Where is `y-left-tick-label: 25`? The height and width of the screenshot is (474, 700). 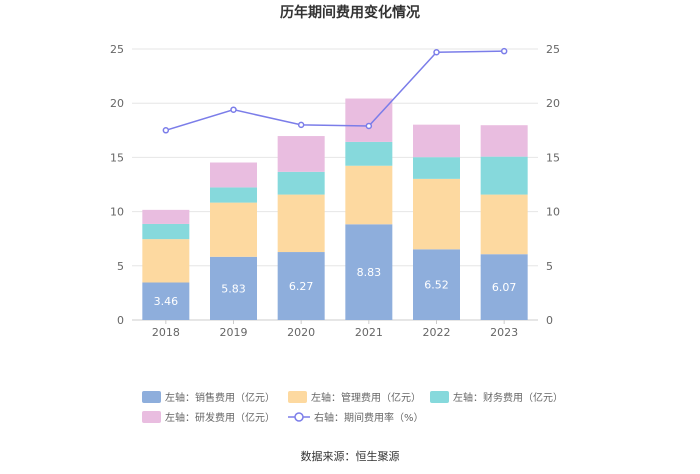 y-left-tick-label: 25 is located at coordinates (117, 49).